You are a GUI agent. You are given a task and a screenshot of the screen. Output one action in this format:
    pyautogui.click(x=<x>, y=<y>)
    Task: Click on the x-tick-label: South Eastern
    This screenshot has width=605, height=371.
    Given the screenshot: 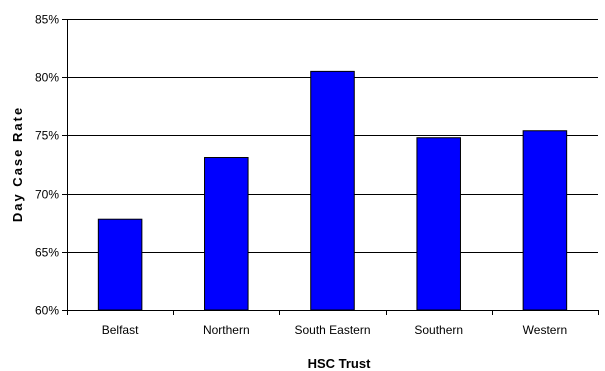 What is the action you would take?
    pyautogui.click(x=332, y=330)
    